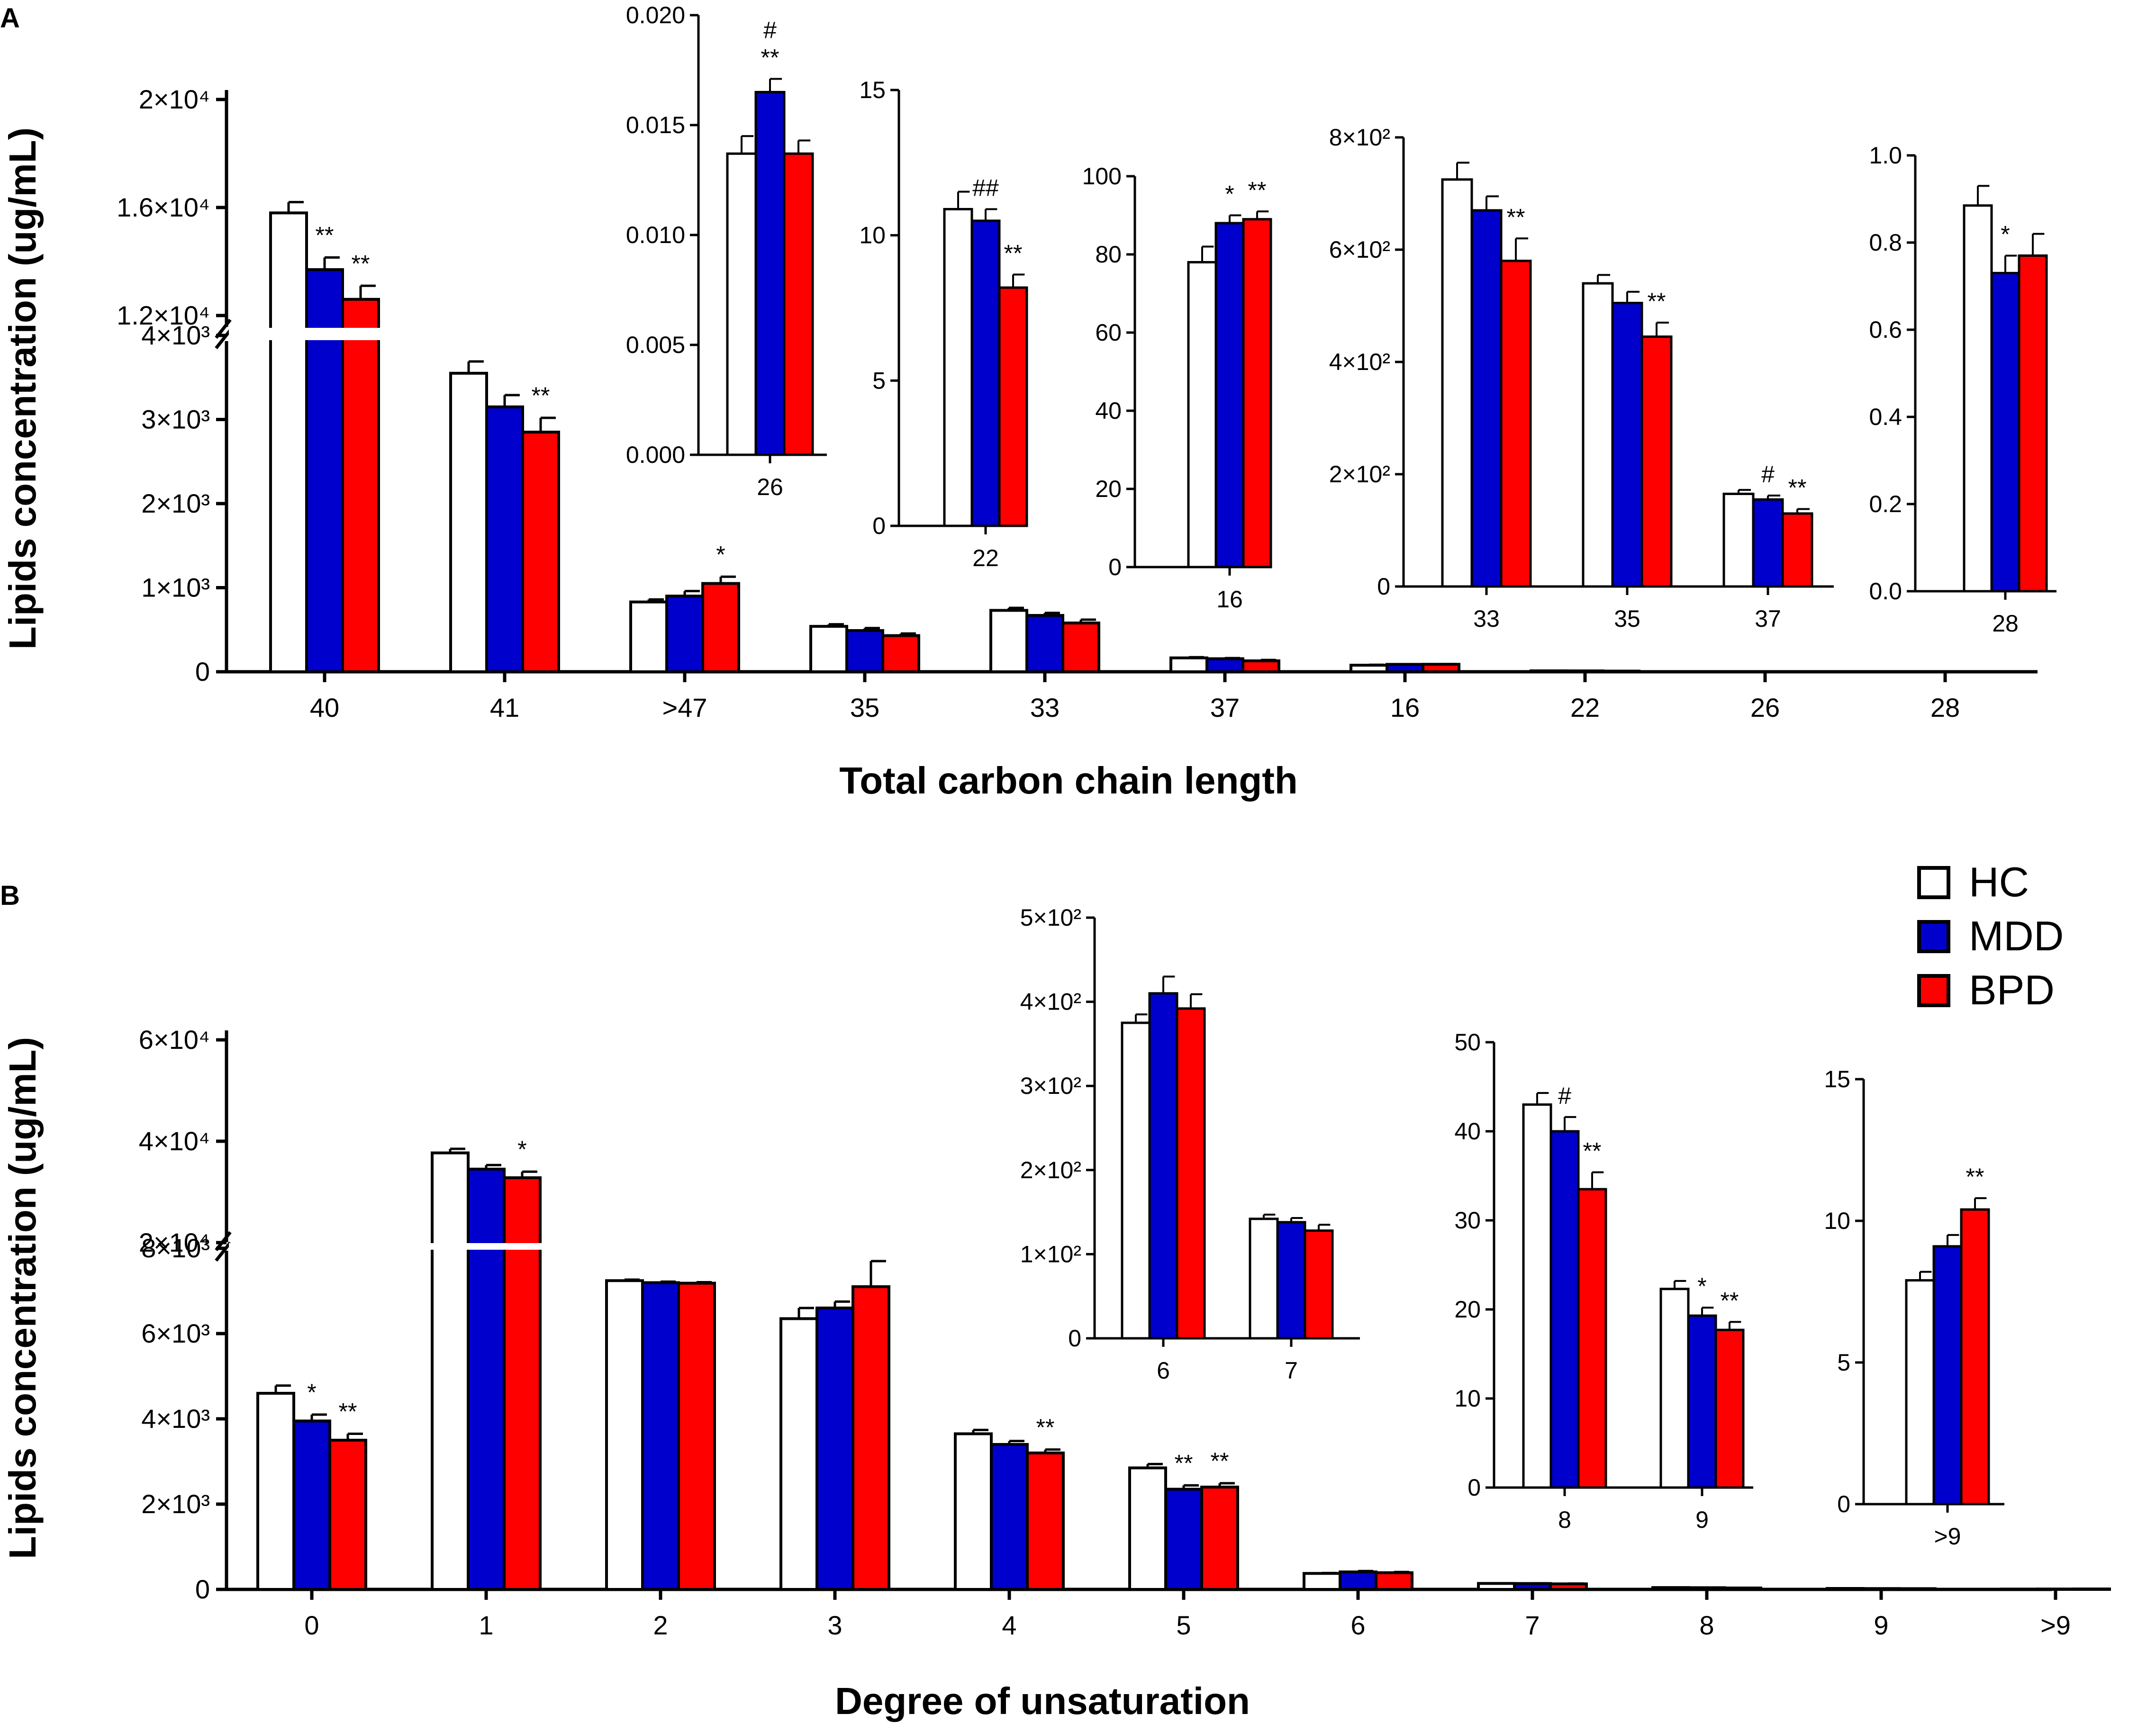  What do you see at coordinates (1516, 217) in the screenshot?
I see `panel-a-inset-significance-bpd-33: **` at bounding box center [1516, 217].